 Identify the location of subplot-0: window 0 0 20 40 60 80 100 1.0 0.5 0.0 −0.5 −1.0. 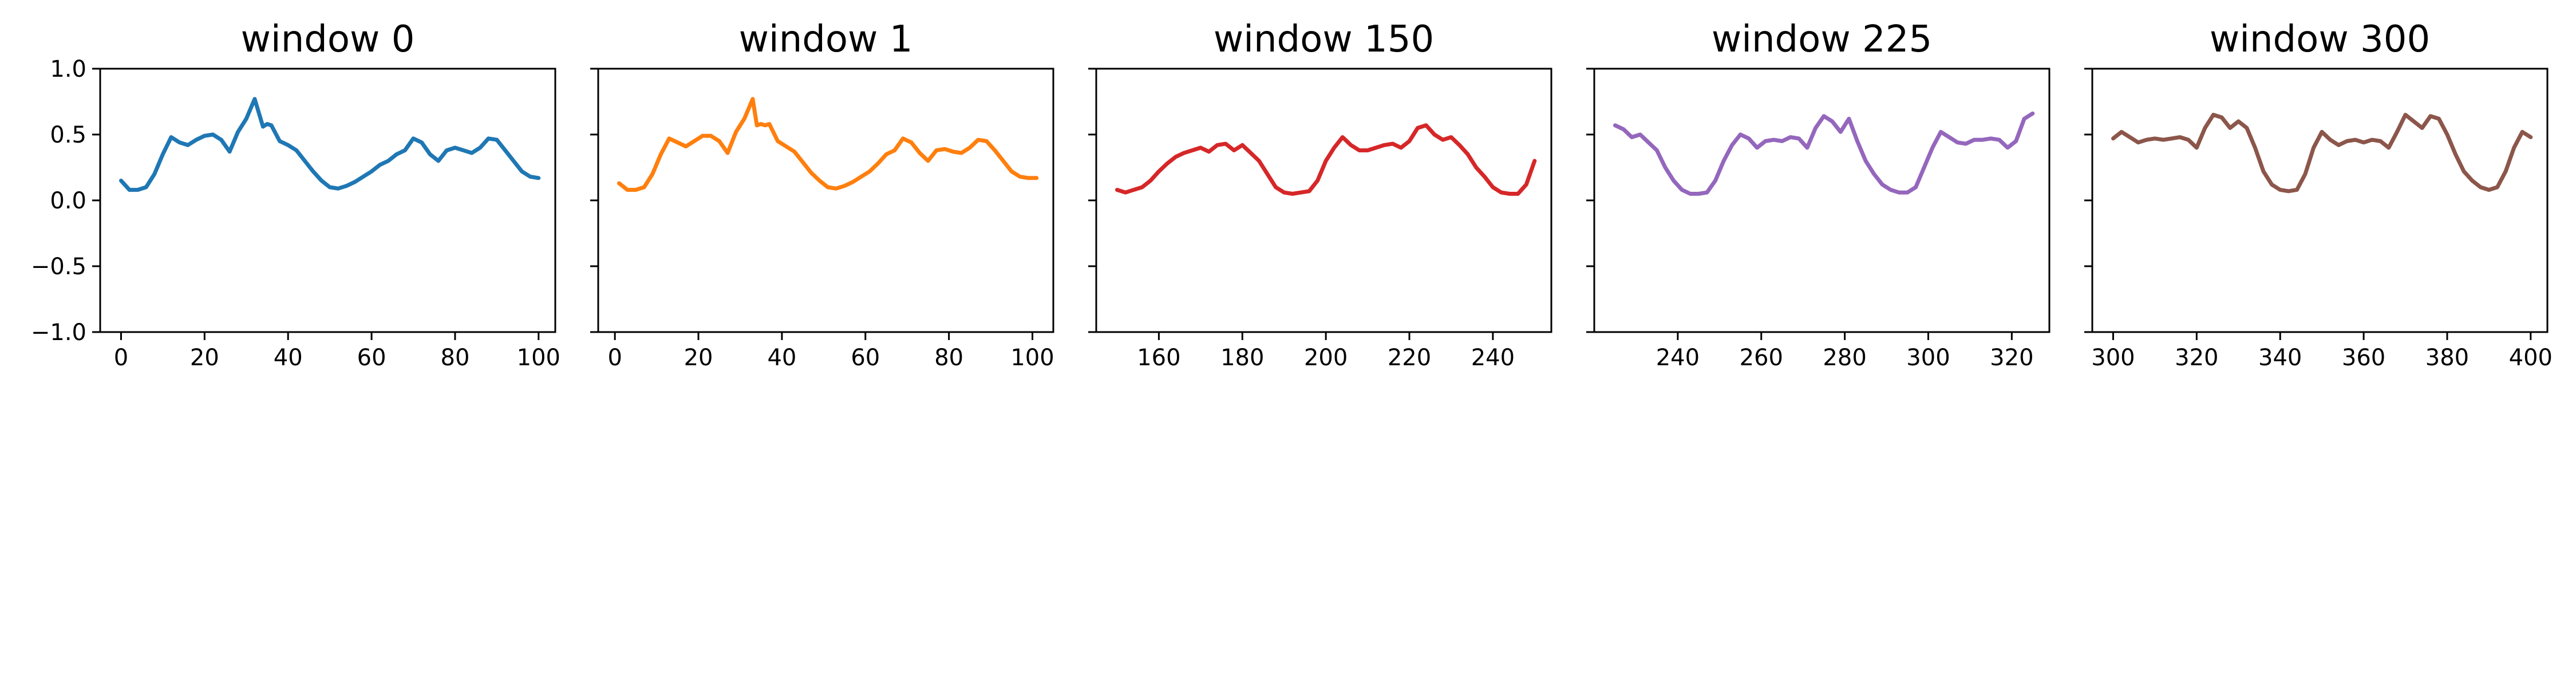
(295, 194).